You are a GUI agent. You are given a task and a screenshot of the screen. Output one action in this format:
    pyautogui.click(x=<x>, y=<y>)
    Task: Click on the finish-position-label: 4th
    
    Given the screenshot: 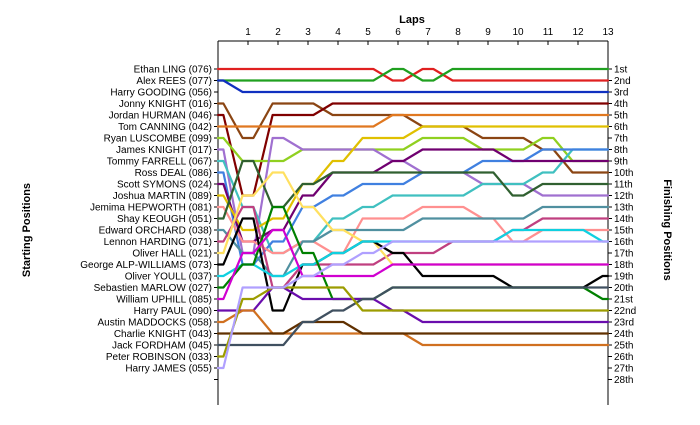 What is the action you would take?
    pyautogui.click(x=621, y=104)
    